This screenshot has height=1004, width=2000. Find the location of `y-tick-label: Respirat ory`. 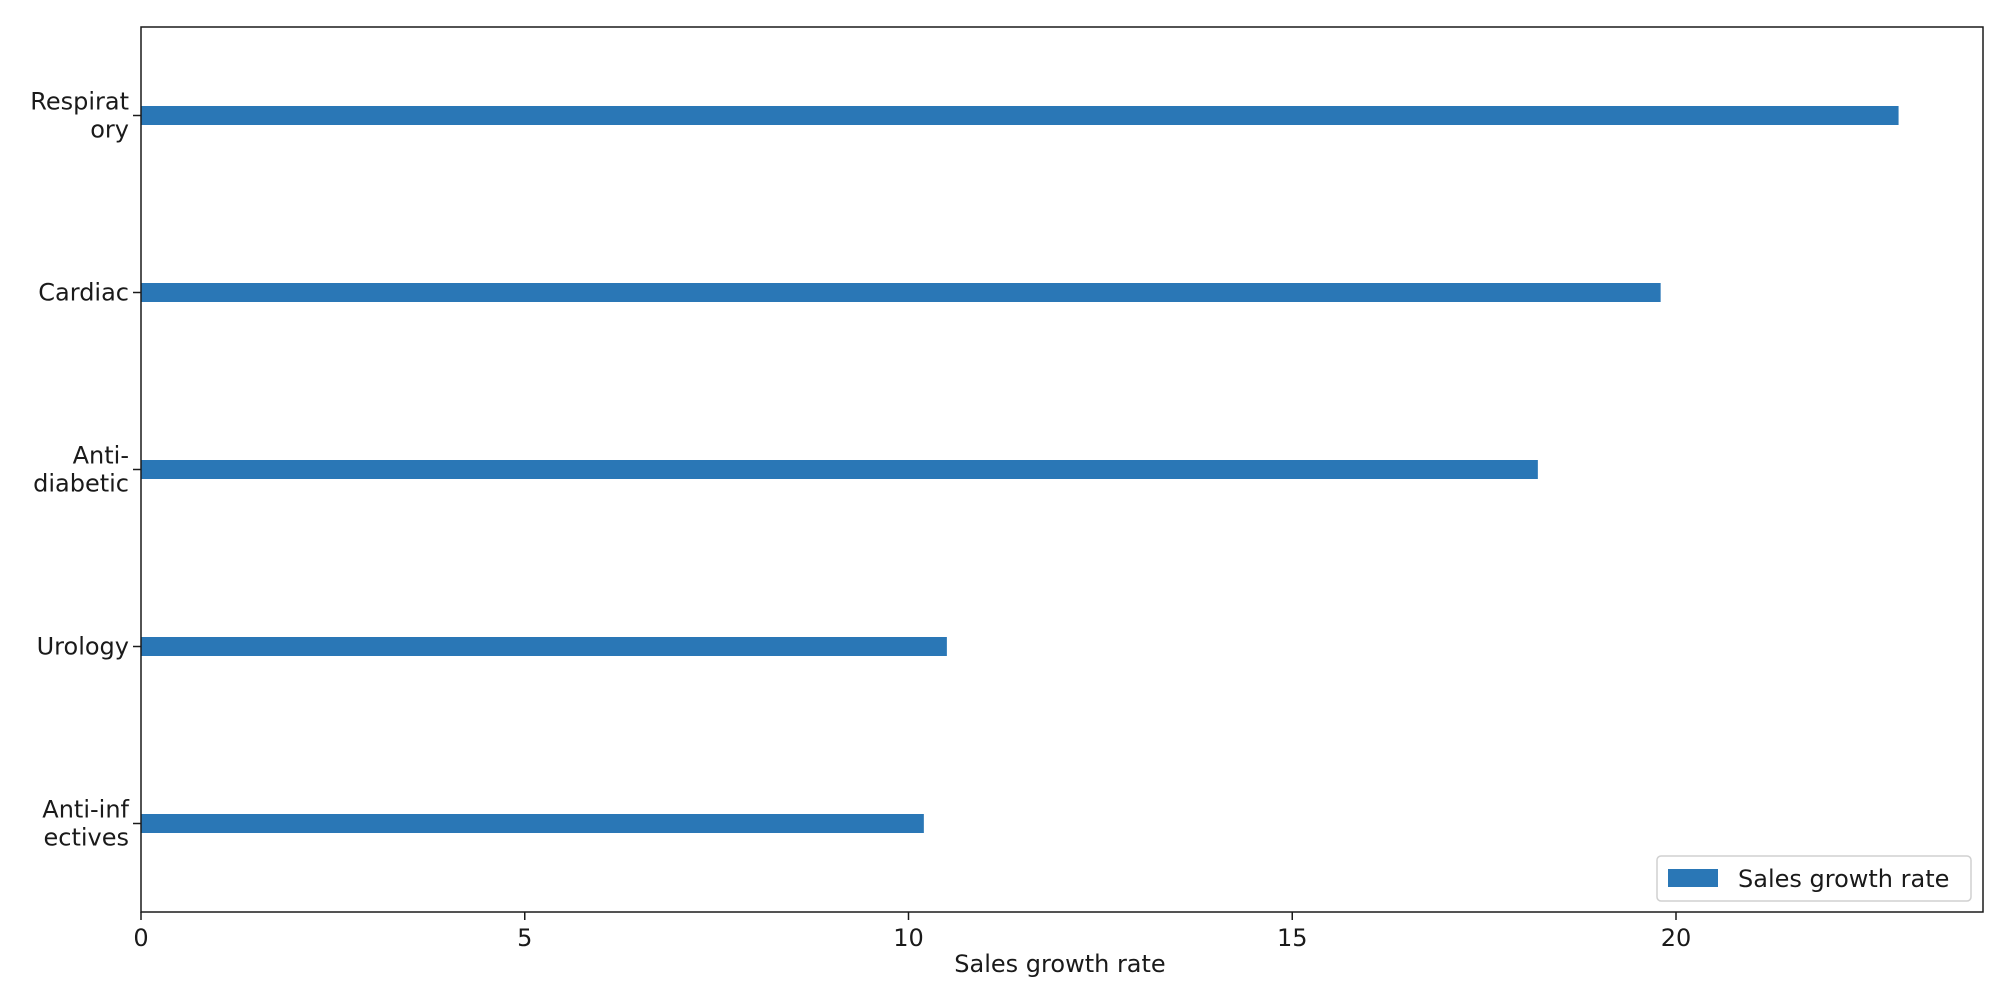

y-tick-label: Respirat ory is located at coordinates (79, 116).